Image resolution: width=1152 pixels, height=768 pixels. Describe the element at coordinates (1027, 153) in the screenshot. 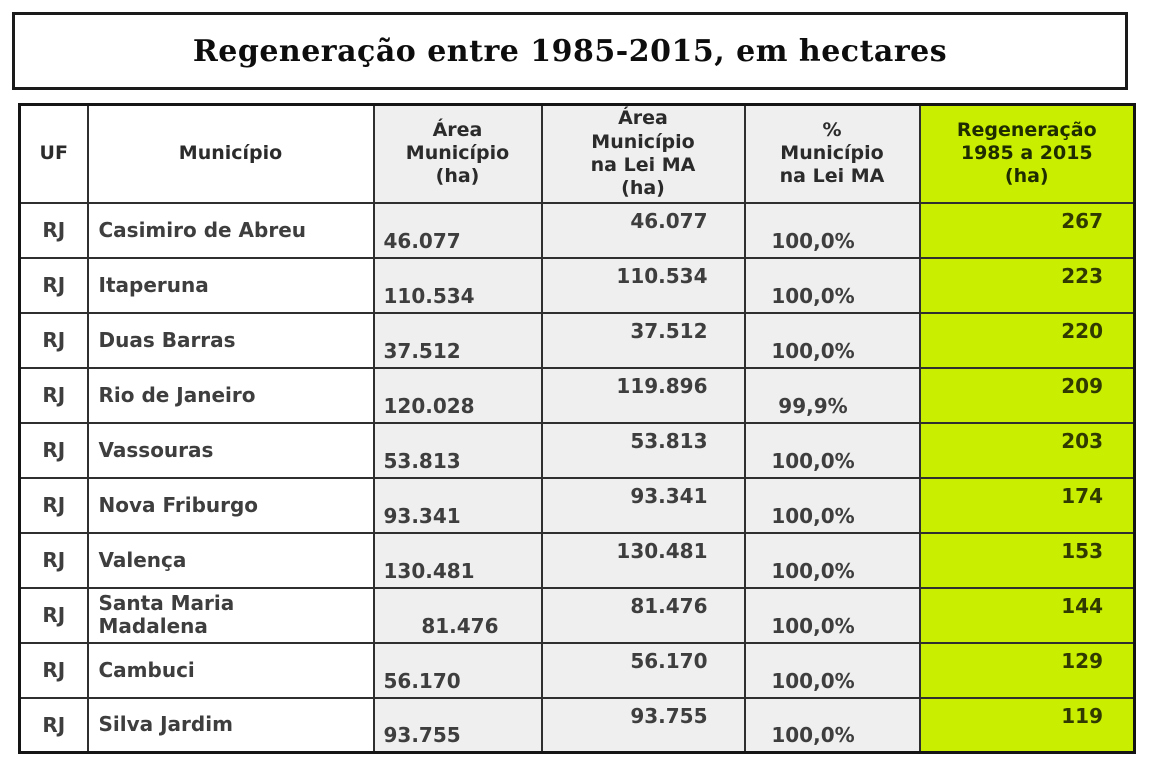

I see `column-header-reg: Regeneração 1985 a 2015 (ha)` at that location.